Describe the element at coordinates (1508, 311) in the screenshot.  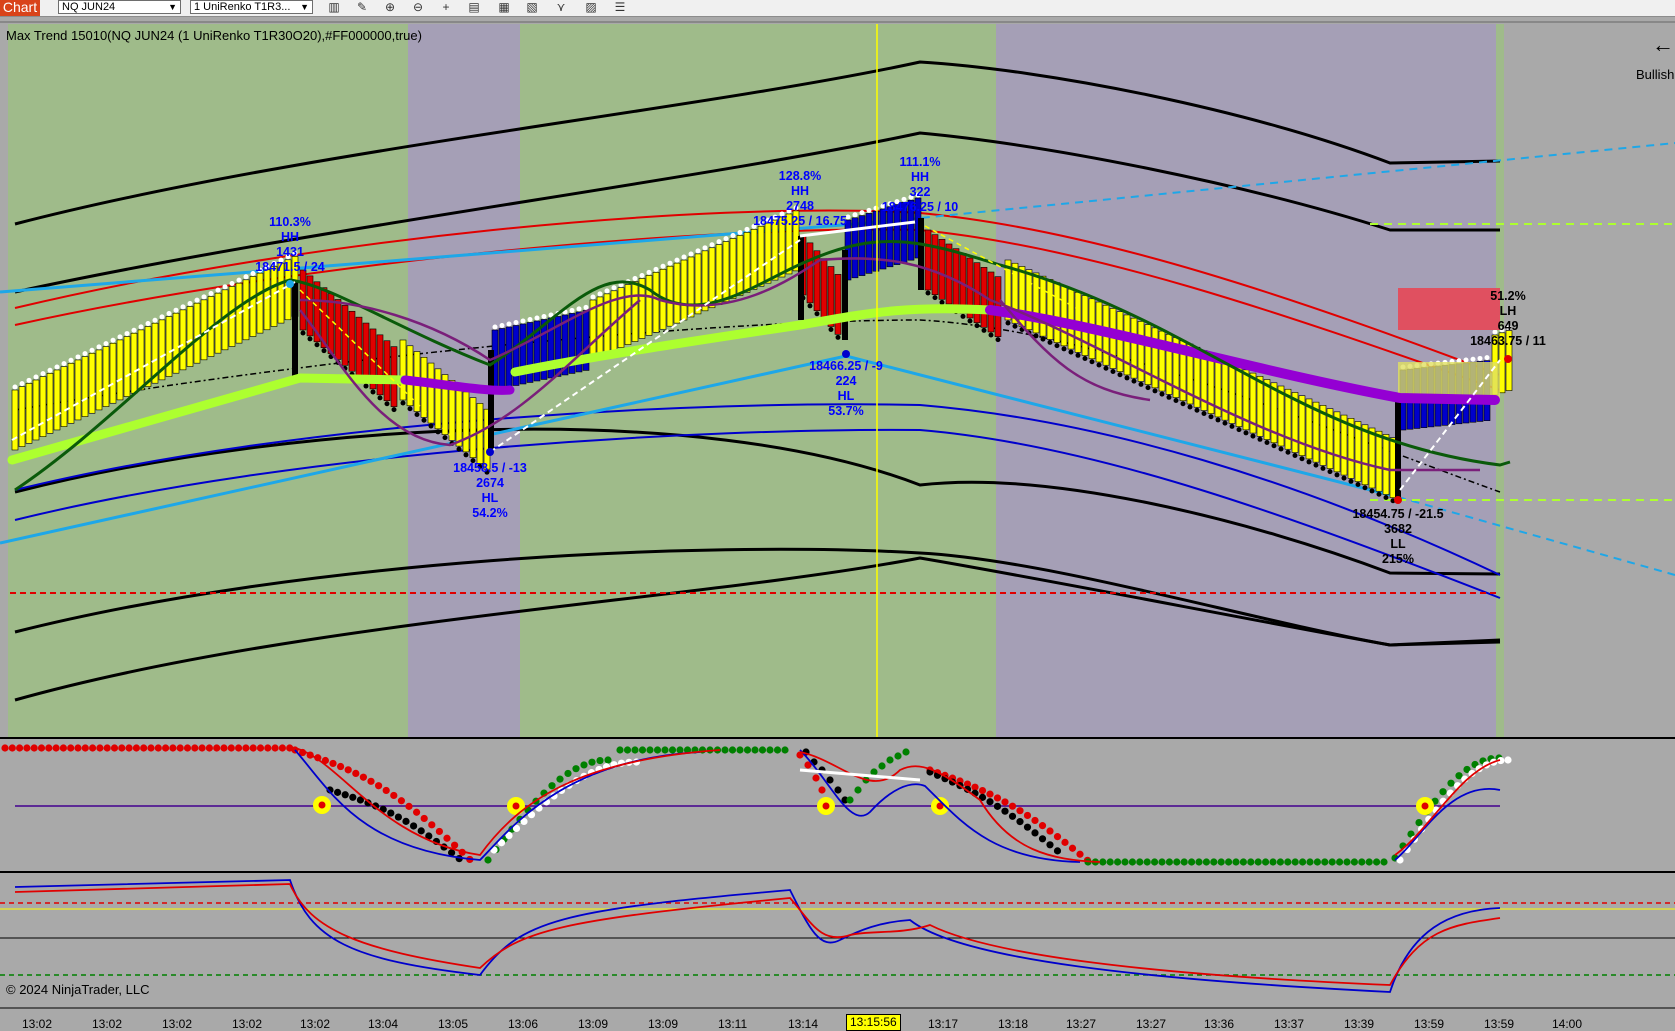
I see `swing-label-text: LH` at that location.